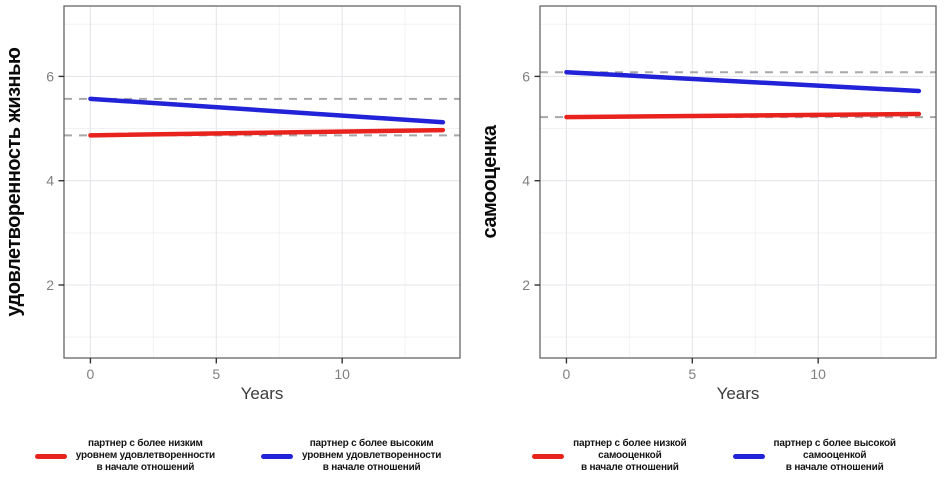  I want to click on y-axis-title: самооценка, so click(490, 181).